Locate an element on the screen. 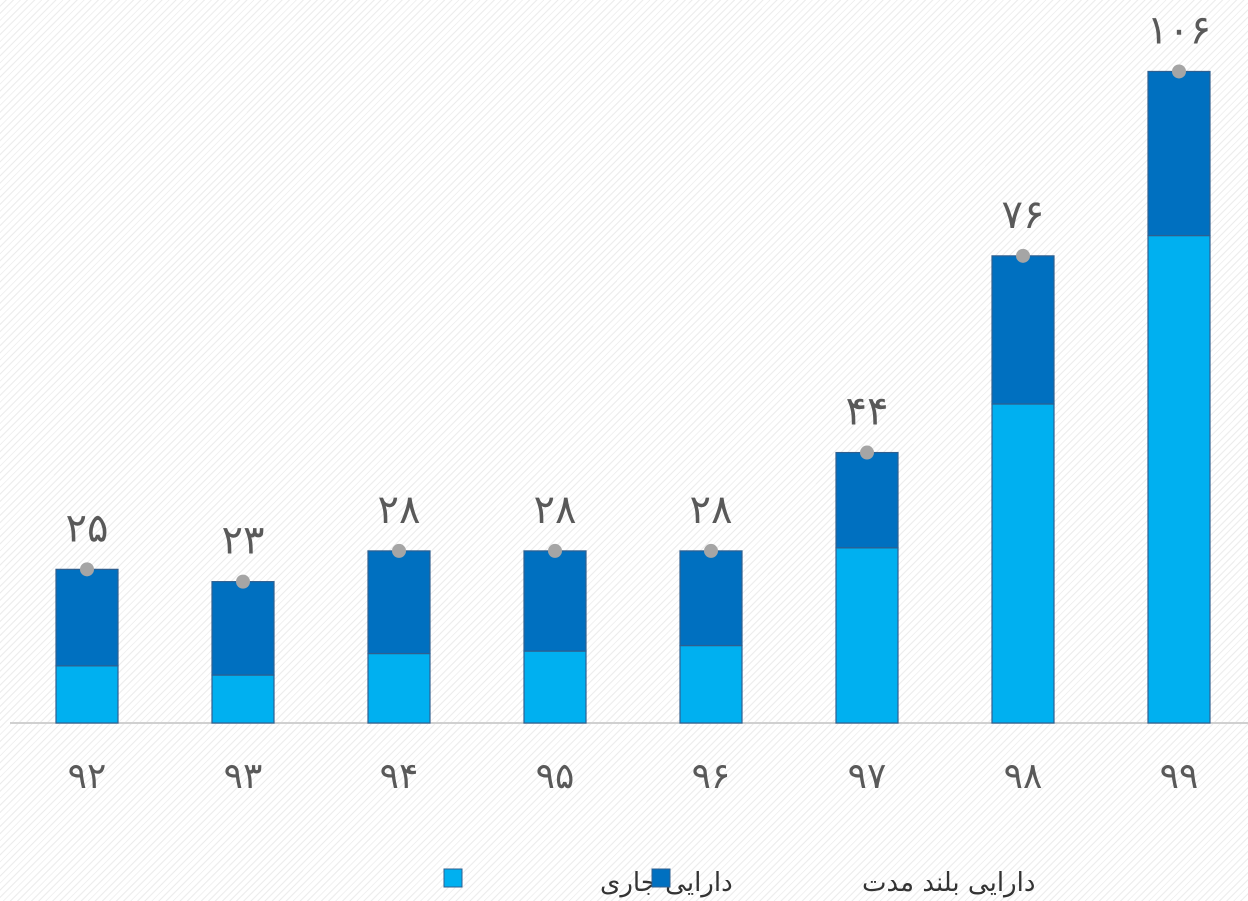 Image resolution: width=1248 pixels, height=901 pixels. legend-label: دارایی بلند مدت is located at coordinates (948, 883).